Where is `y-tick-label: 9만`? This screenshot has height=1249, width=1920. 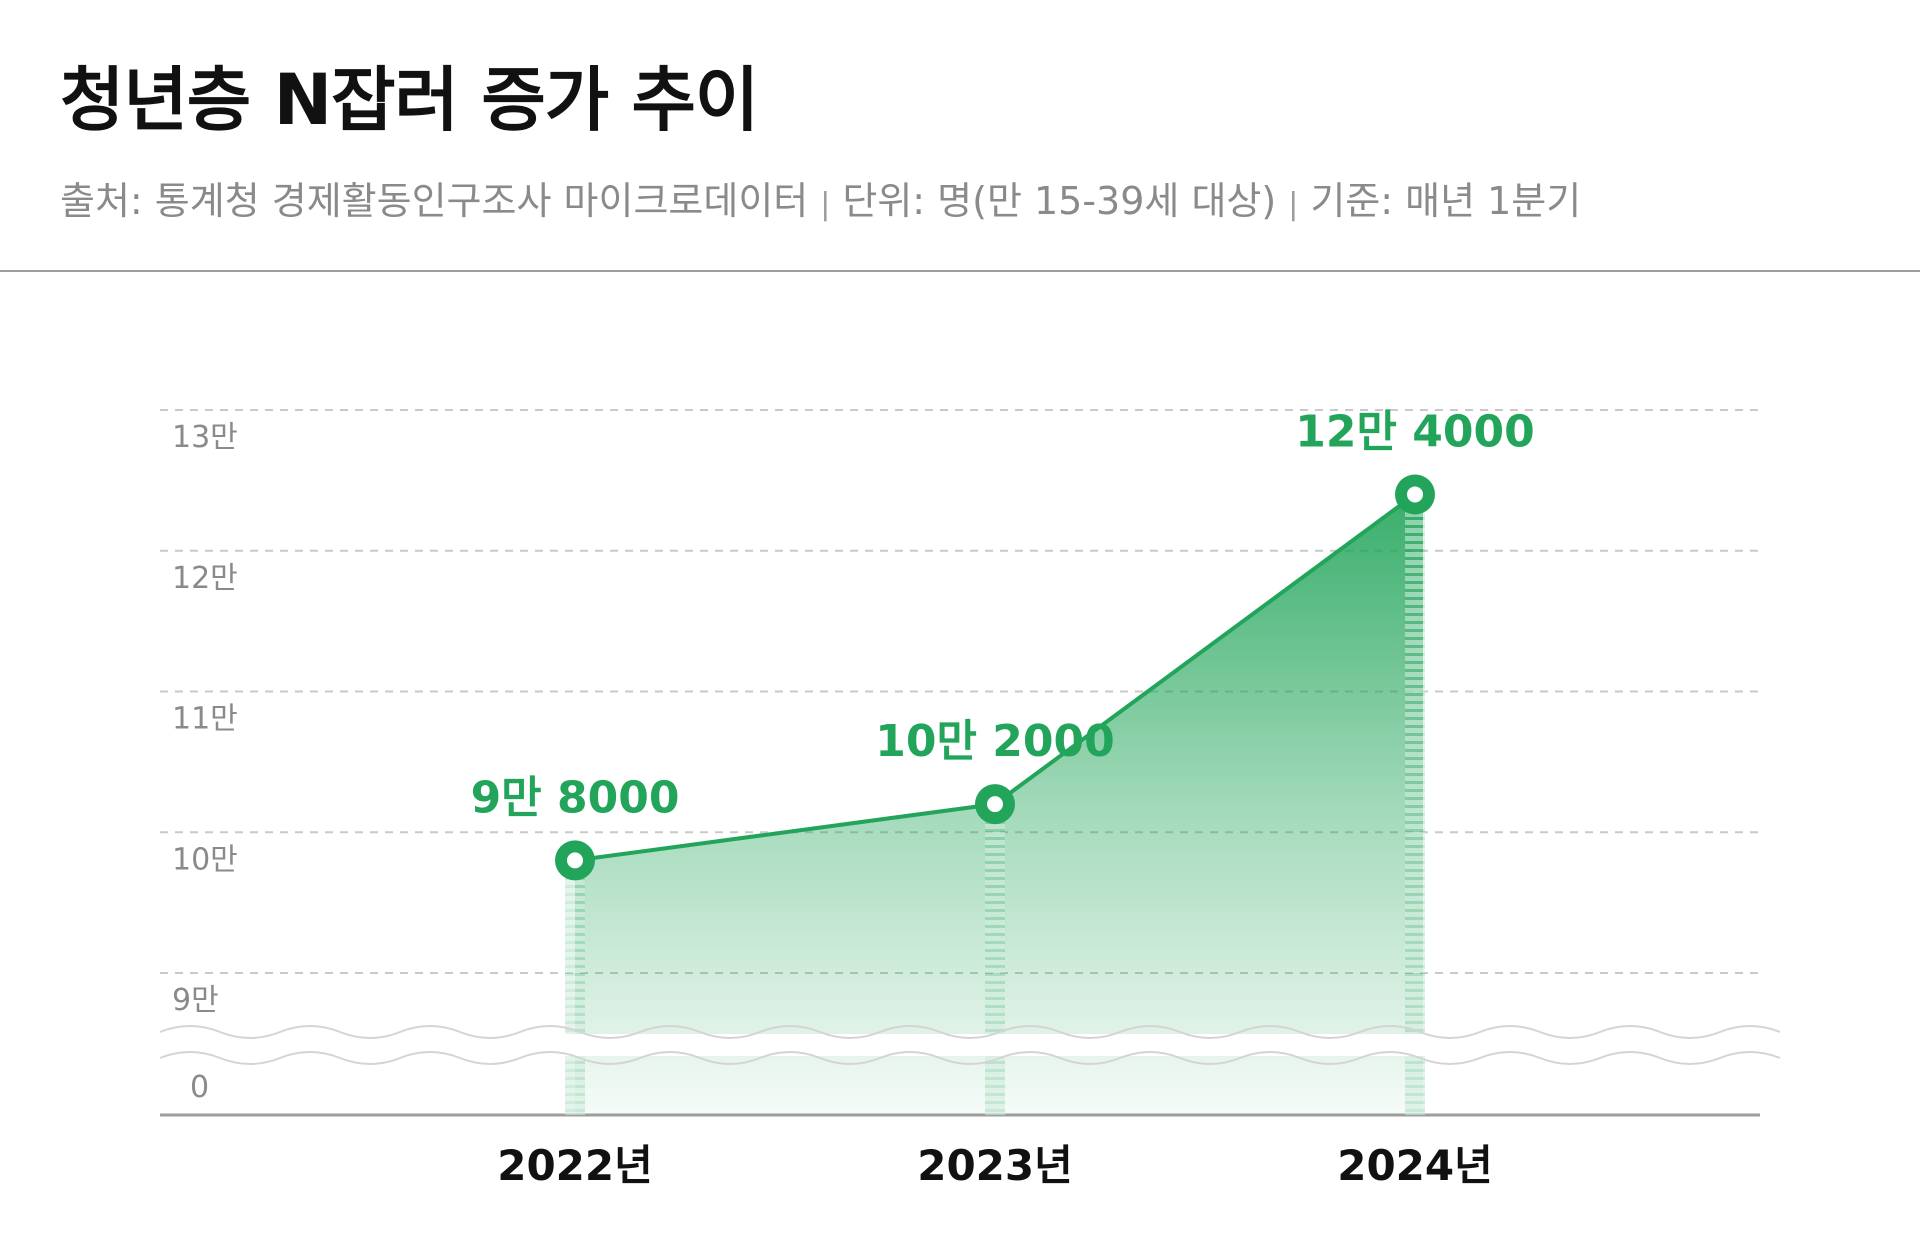 y-tick-label: 9만 is located at coordinates (195, 1000).